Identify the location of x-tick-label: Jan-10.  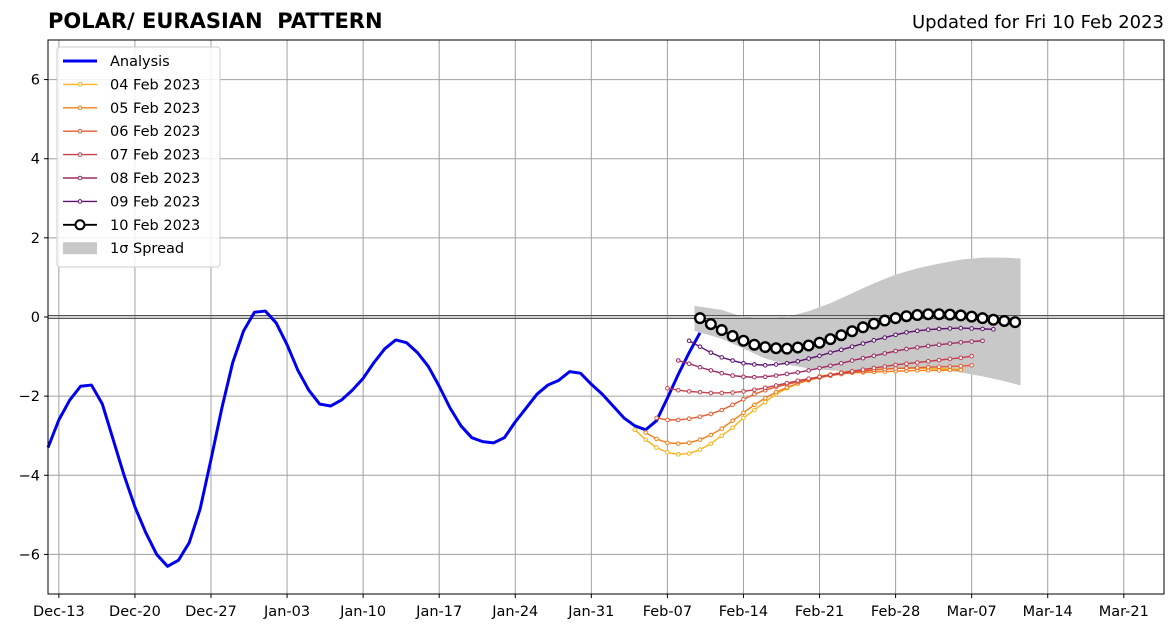
(362, 612).